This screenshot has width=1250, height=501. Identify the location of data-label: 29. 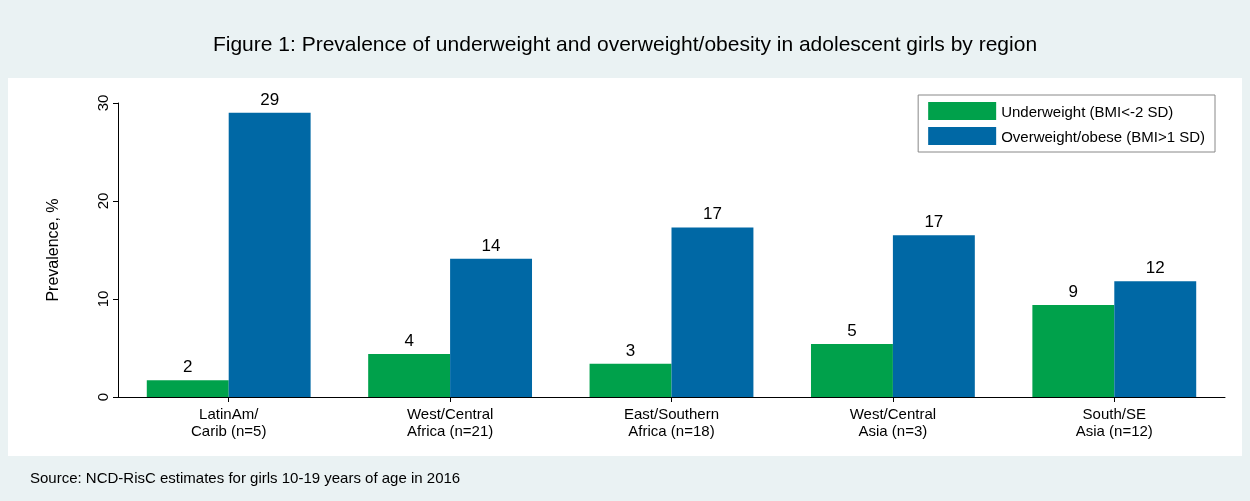
(270, 99).